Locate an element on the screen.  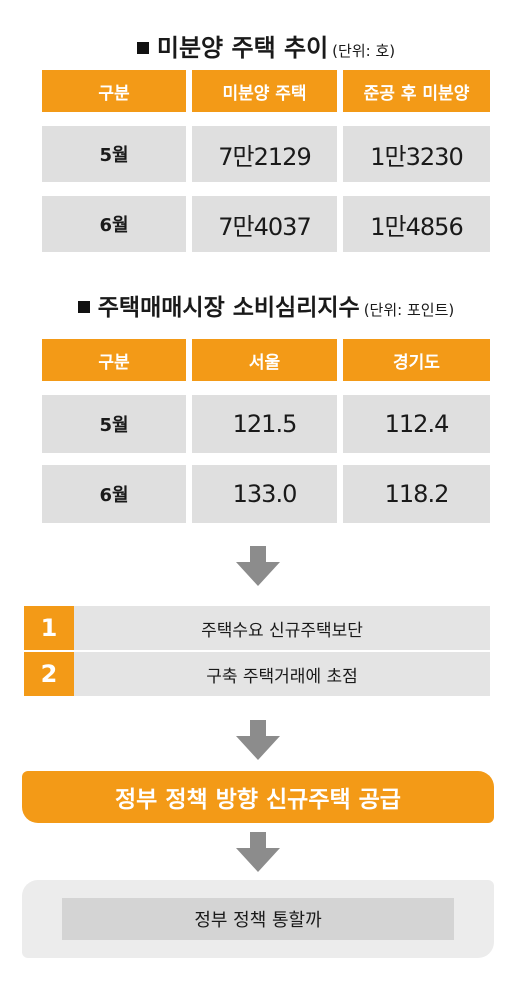
header-cell: 경기도 is located at coordinates (416, 360).